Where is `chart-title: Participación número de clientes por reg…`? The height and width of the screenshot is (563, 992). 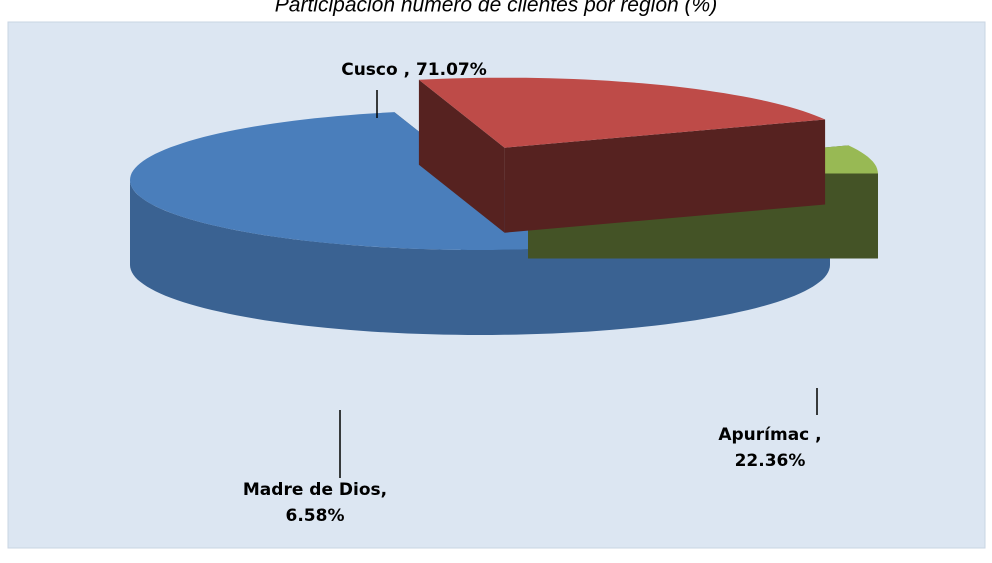
chart-title: Participación número de clientes por reg… is located at coordinates (496, 8).